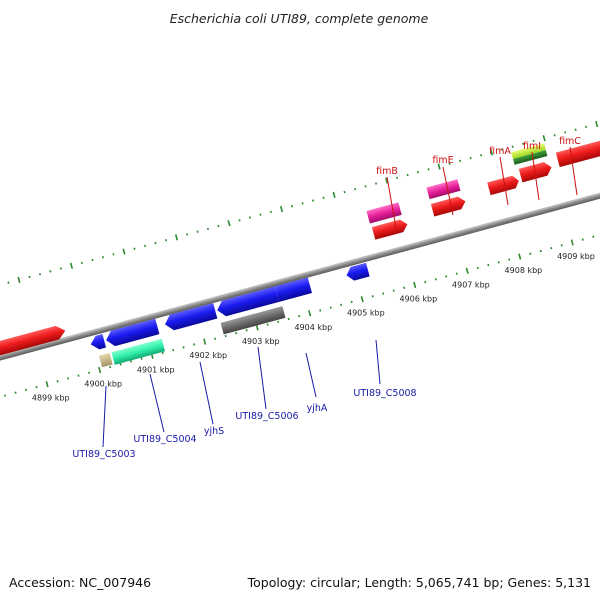 The image size is (600, 600). Describe the element at coordinates (378, 362) in the screenshot. I see `callout-UTI89-C5008` at that location.